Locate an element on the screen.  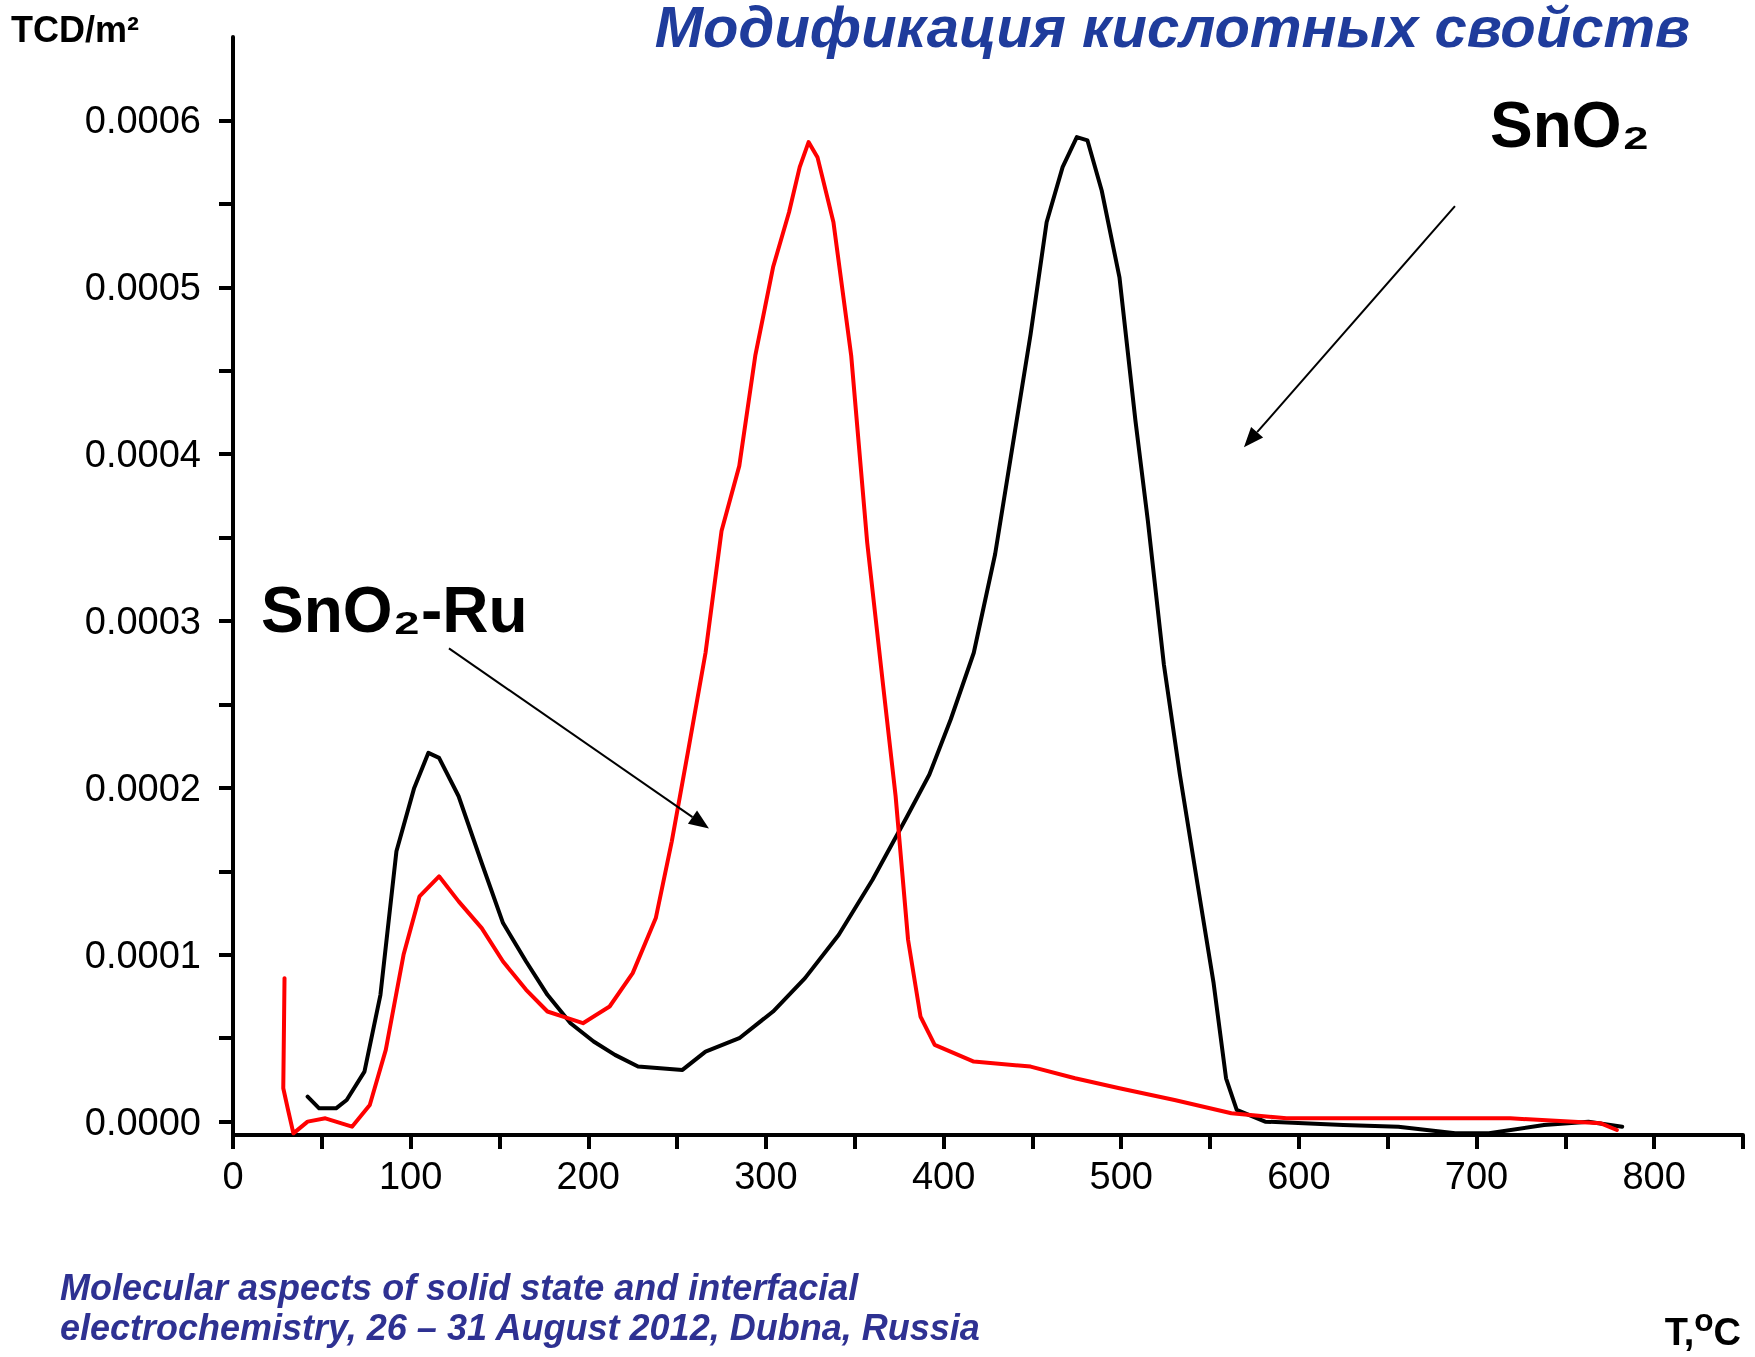
x-tick-label: 600 is located at coordinates (1299, 1176).